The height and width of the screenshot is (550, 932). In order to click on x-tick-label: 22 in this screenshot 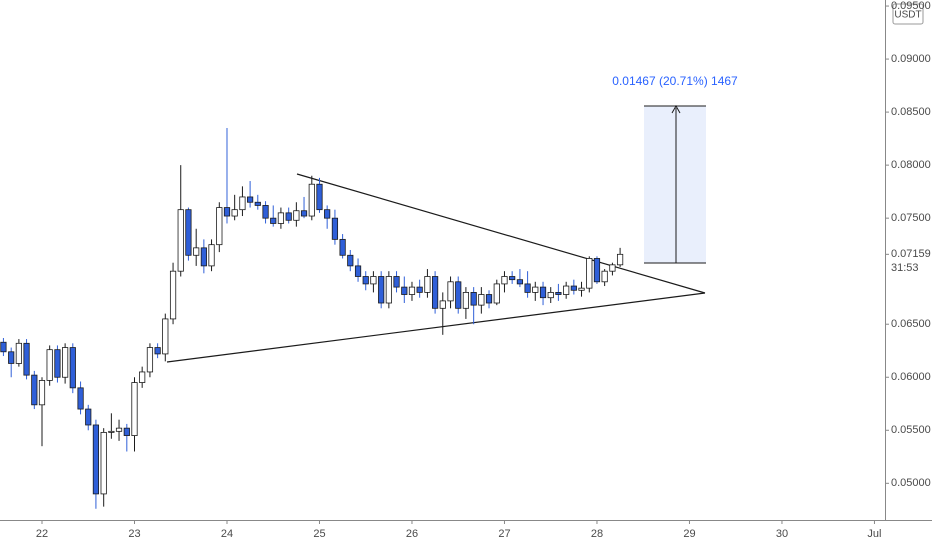, I will do `click(42, 534)`.